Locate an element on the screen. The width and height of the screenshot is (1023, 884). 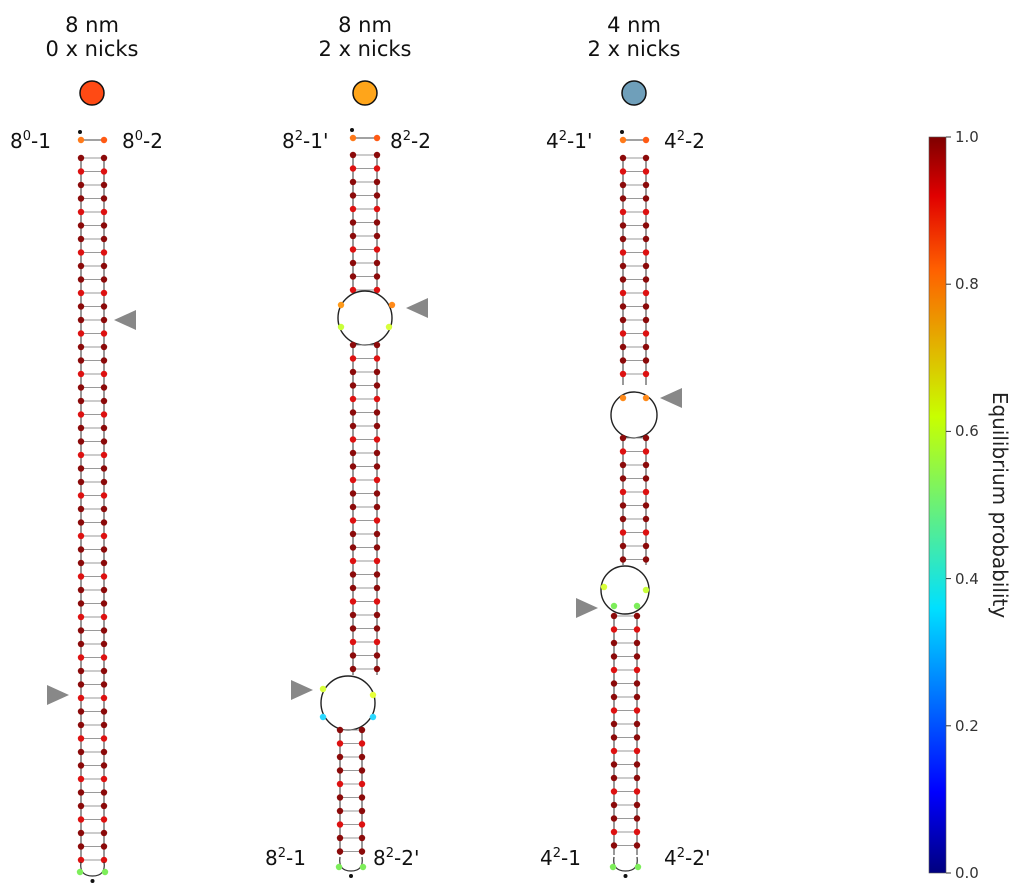
colorbar-tick-label: 0.2 is located at coordinates (967, 726).